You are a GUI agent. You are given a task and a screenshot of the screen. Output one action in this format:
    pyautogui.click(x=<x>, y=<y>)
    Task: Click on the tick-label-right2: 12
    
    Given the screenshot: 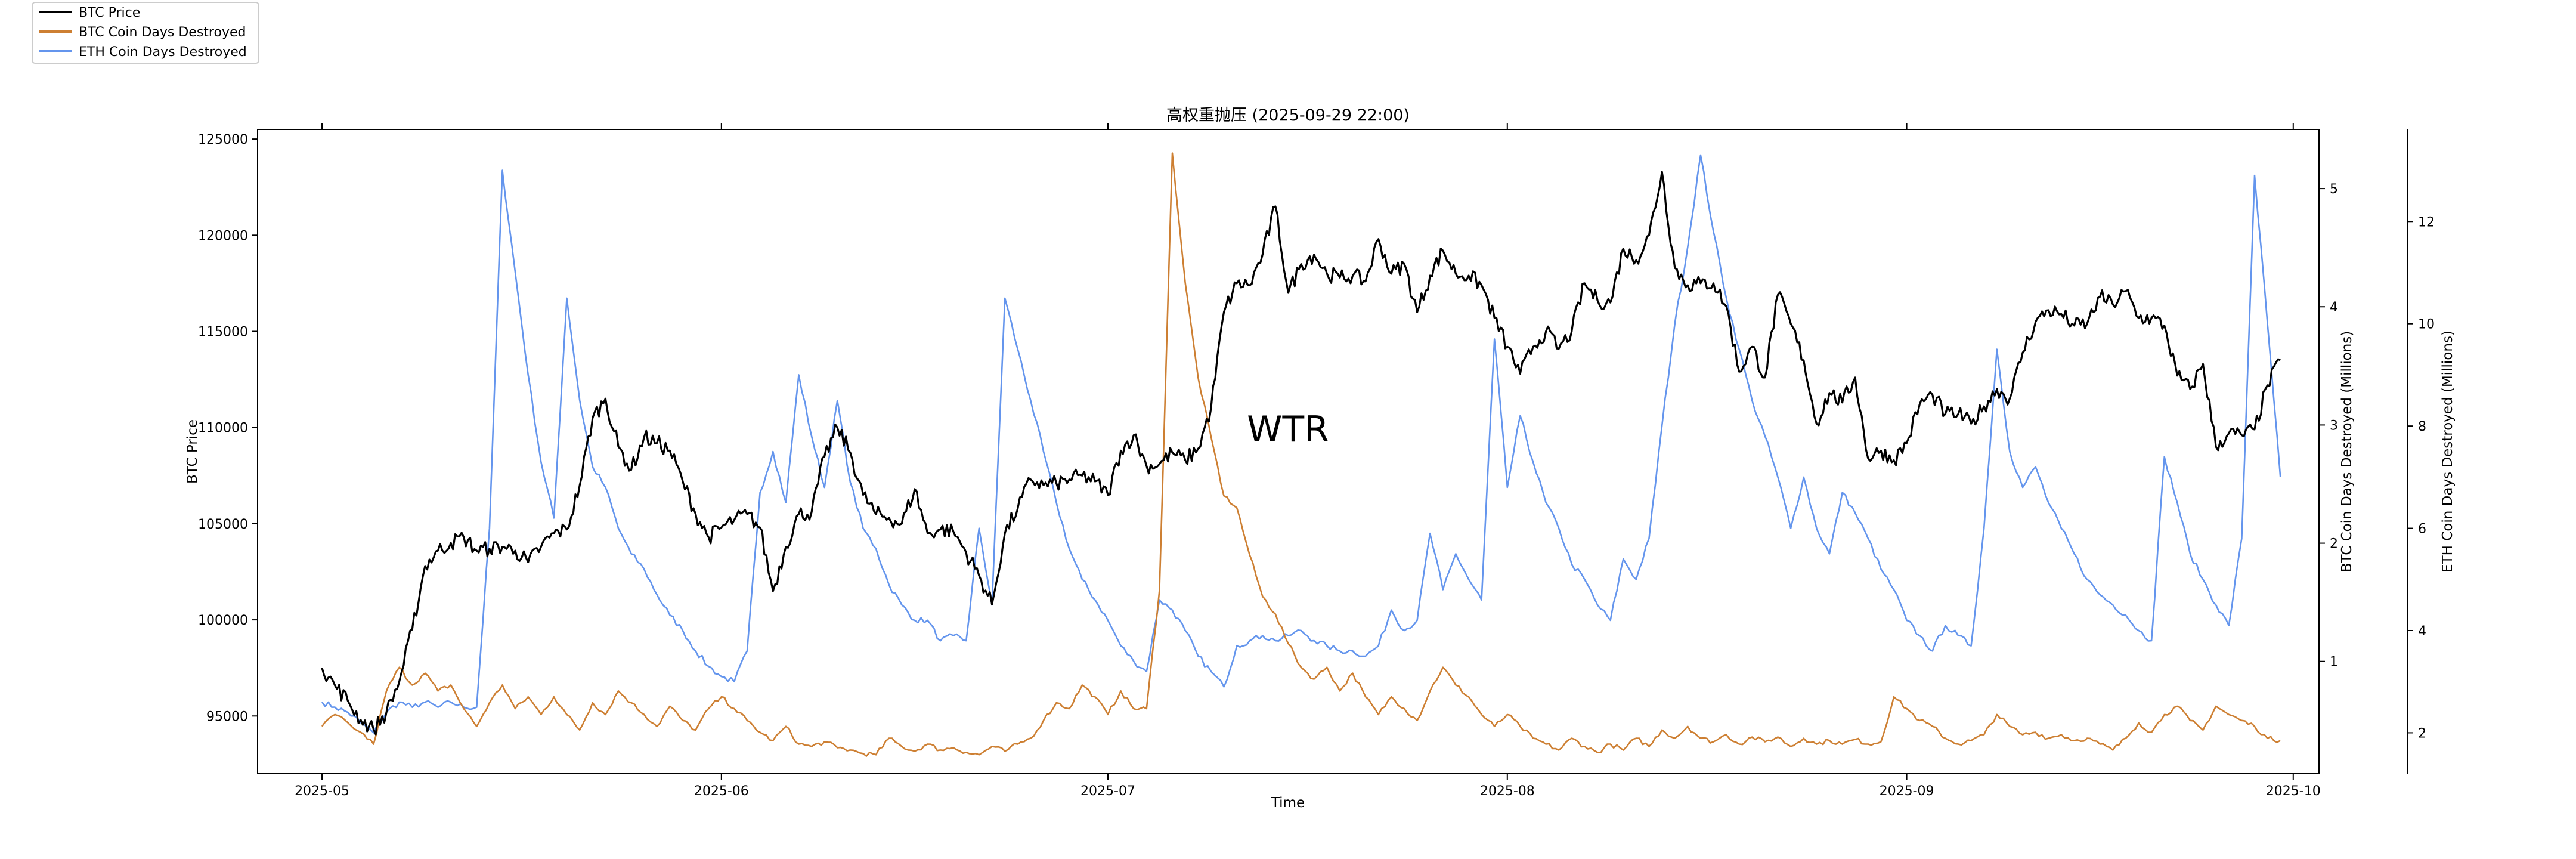 What is the action you would take?
    pyautogui.click(x=2426, y=223)
    